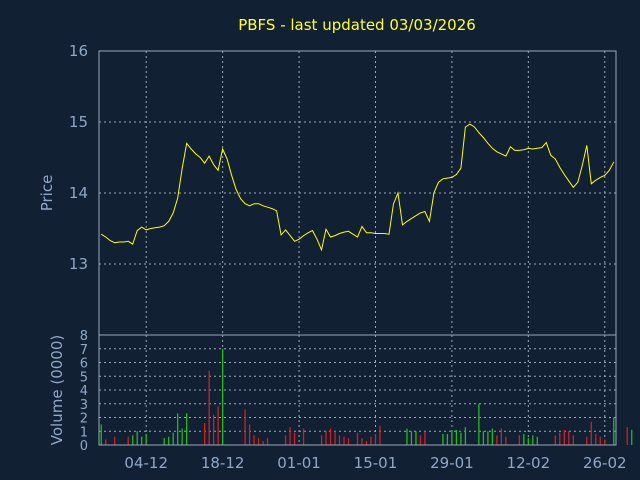  Describe the element at coordinates (78, 157) in the screenshot. I see `price-y-ticks: 13 14 15 16` at that location.